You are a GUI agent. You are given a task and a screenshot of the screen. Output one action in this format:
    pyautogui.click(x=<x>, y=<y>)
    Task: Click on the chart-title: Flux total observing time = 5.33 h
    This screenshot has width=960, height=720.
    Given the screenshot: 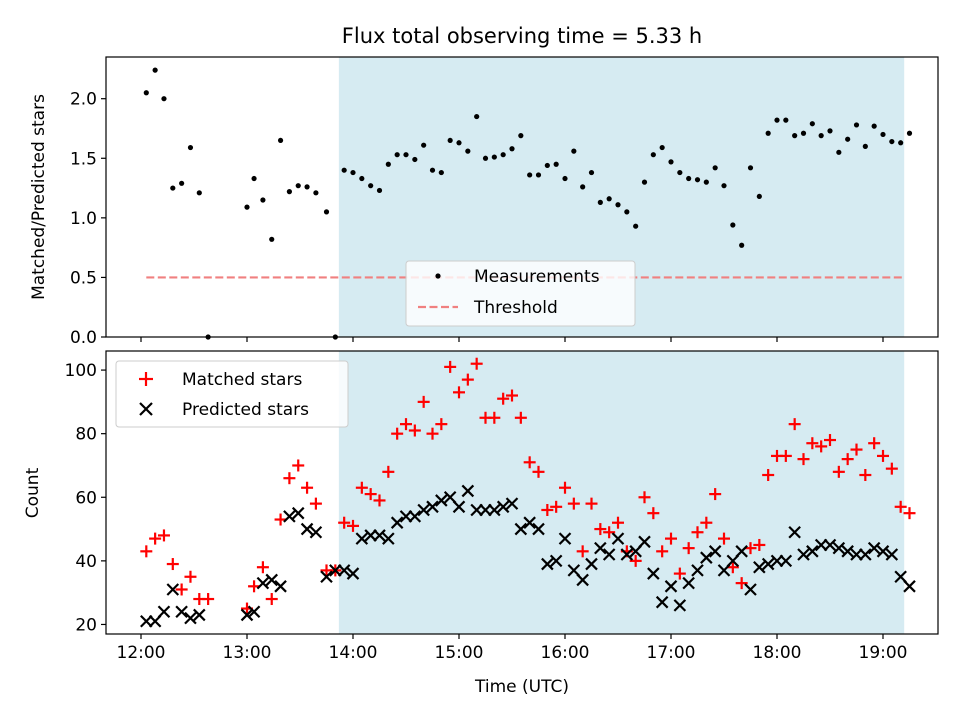 What is the action you would take?
    pyautogui.click(x=522, y=36)
    